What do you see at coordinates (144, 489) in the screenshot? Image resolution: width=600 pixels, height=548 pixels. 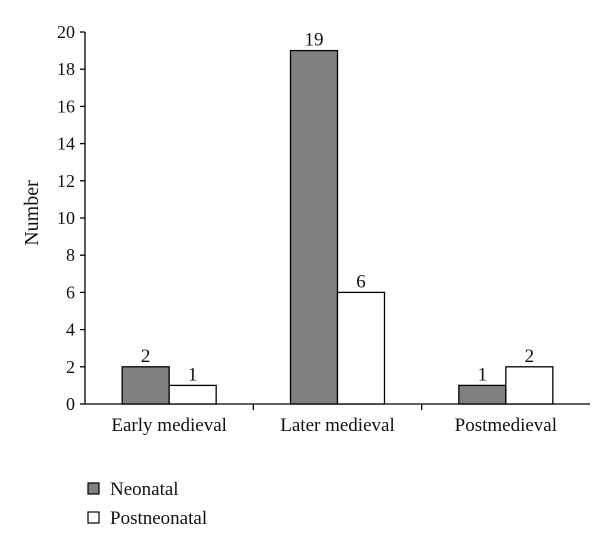 I see `legend-label: Neonatal` at bounding box center [144, 489].